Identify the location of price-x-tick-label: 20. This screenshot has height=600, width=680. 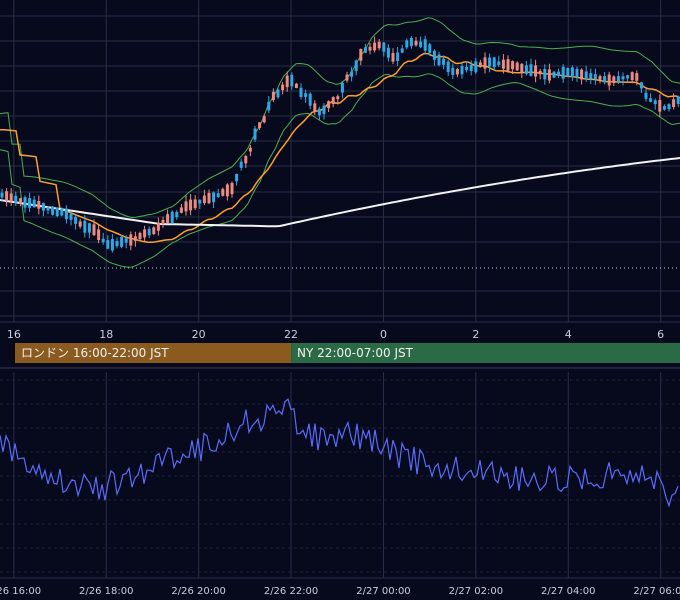
(199, 334).